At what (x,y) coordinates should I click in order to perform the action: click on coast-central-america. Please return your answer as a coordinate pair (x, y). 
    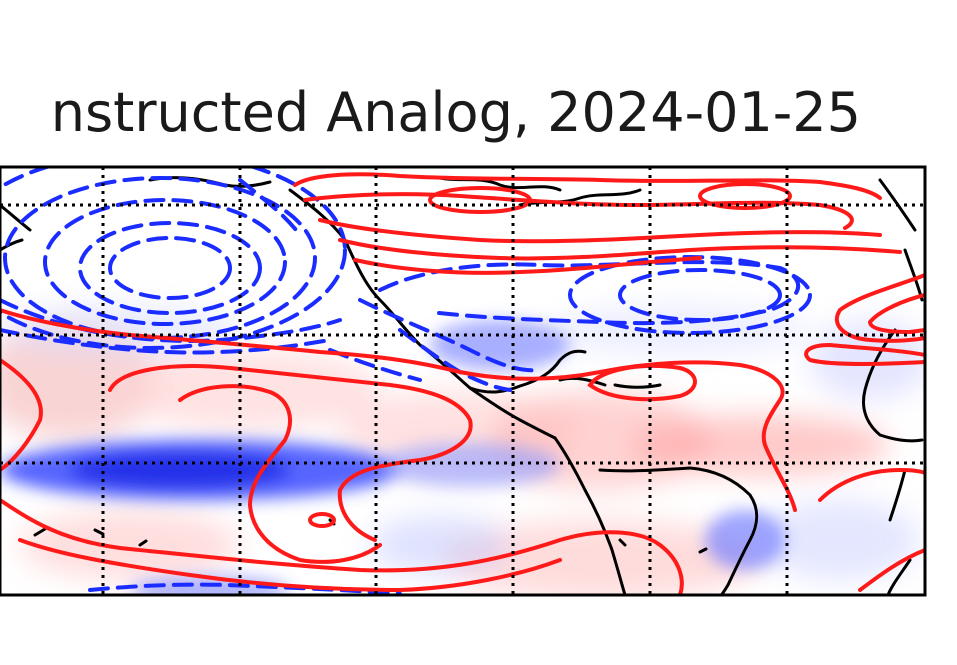
    Looking at the image, I should click on (512, 413).